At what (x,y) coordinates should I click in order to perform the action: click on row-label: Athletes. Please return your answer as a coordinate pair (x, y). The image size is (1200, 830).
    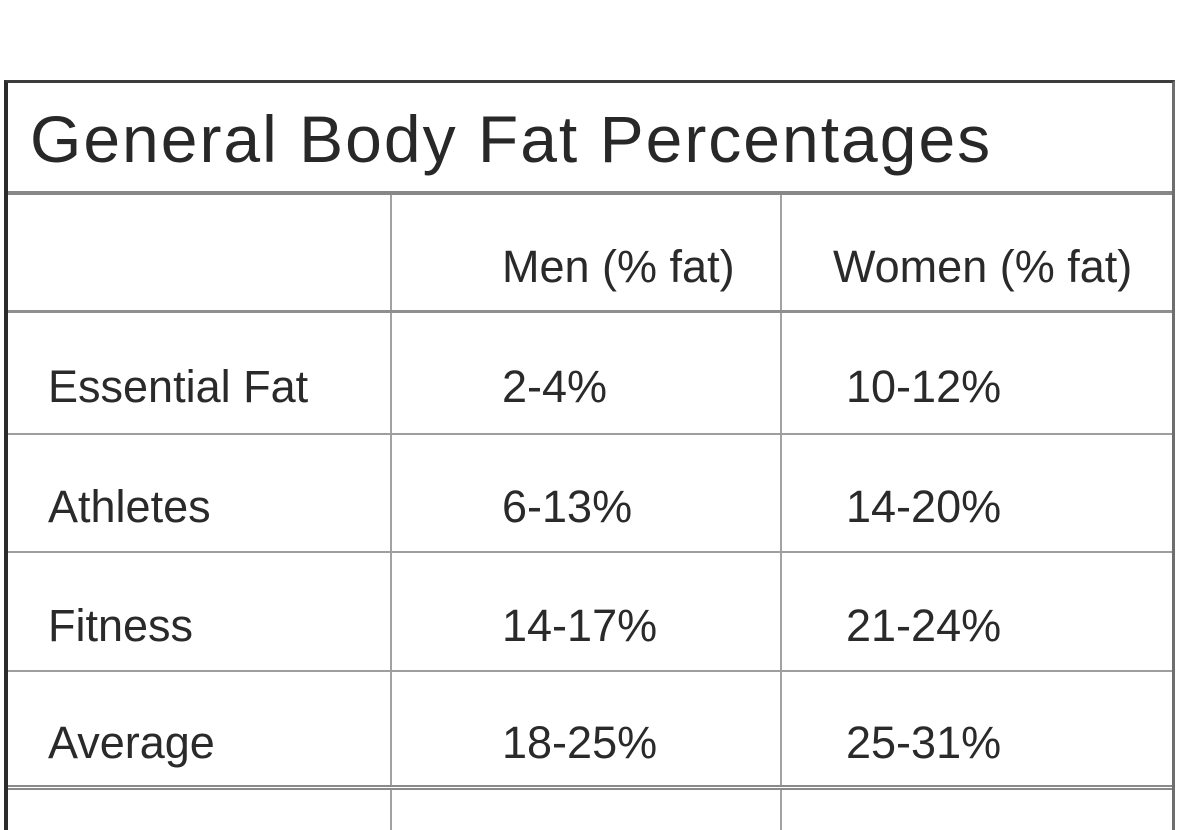
    Looking at the image, I should click on (129, 506).